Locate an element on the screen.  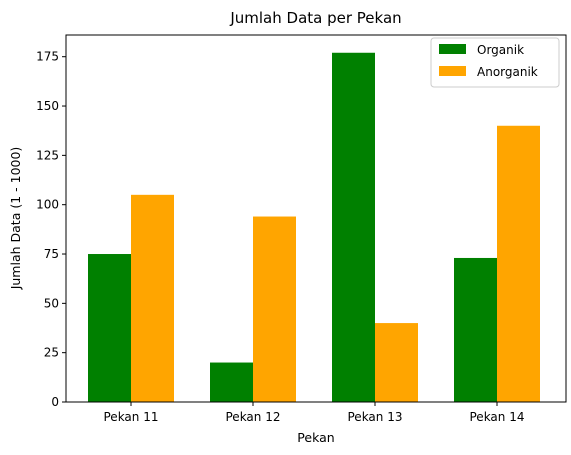
legend: Organik Anorganik is located at coordinates (495, 62).